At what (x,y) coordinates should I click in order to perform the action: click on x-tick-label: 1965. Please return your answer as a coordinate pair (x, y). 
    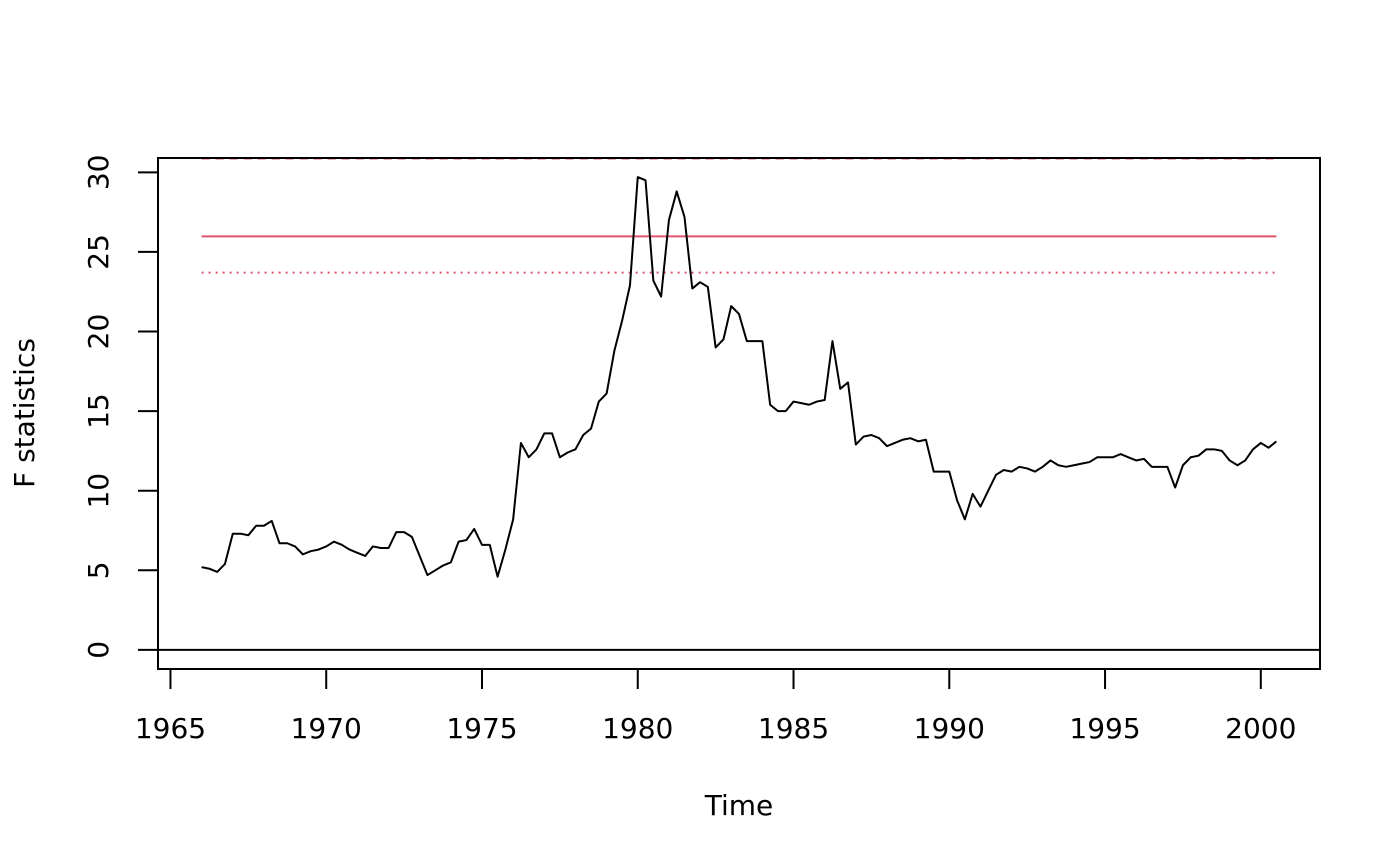
    Looking at the image, I should click on (170, 728).